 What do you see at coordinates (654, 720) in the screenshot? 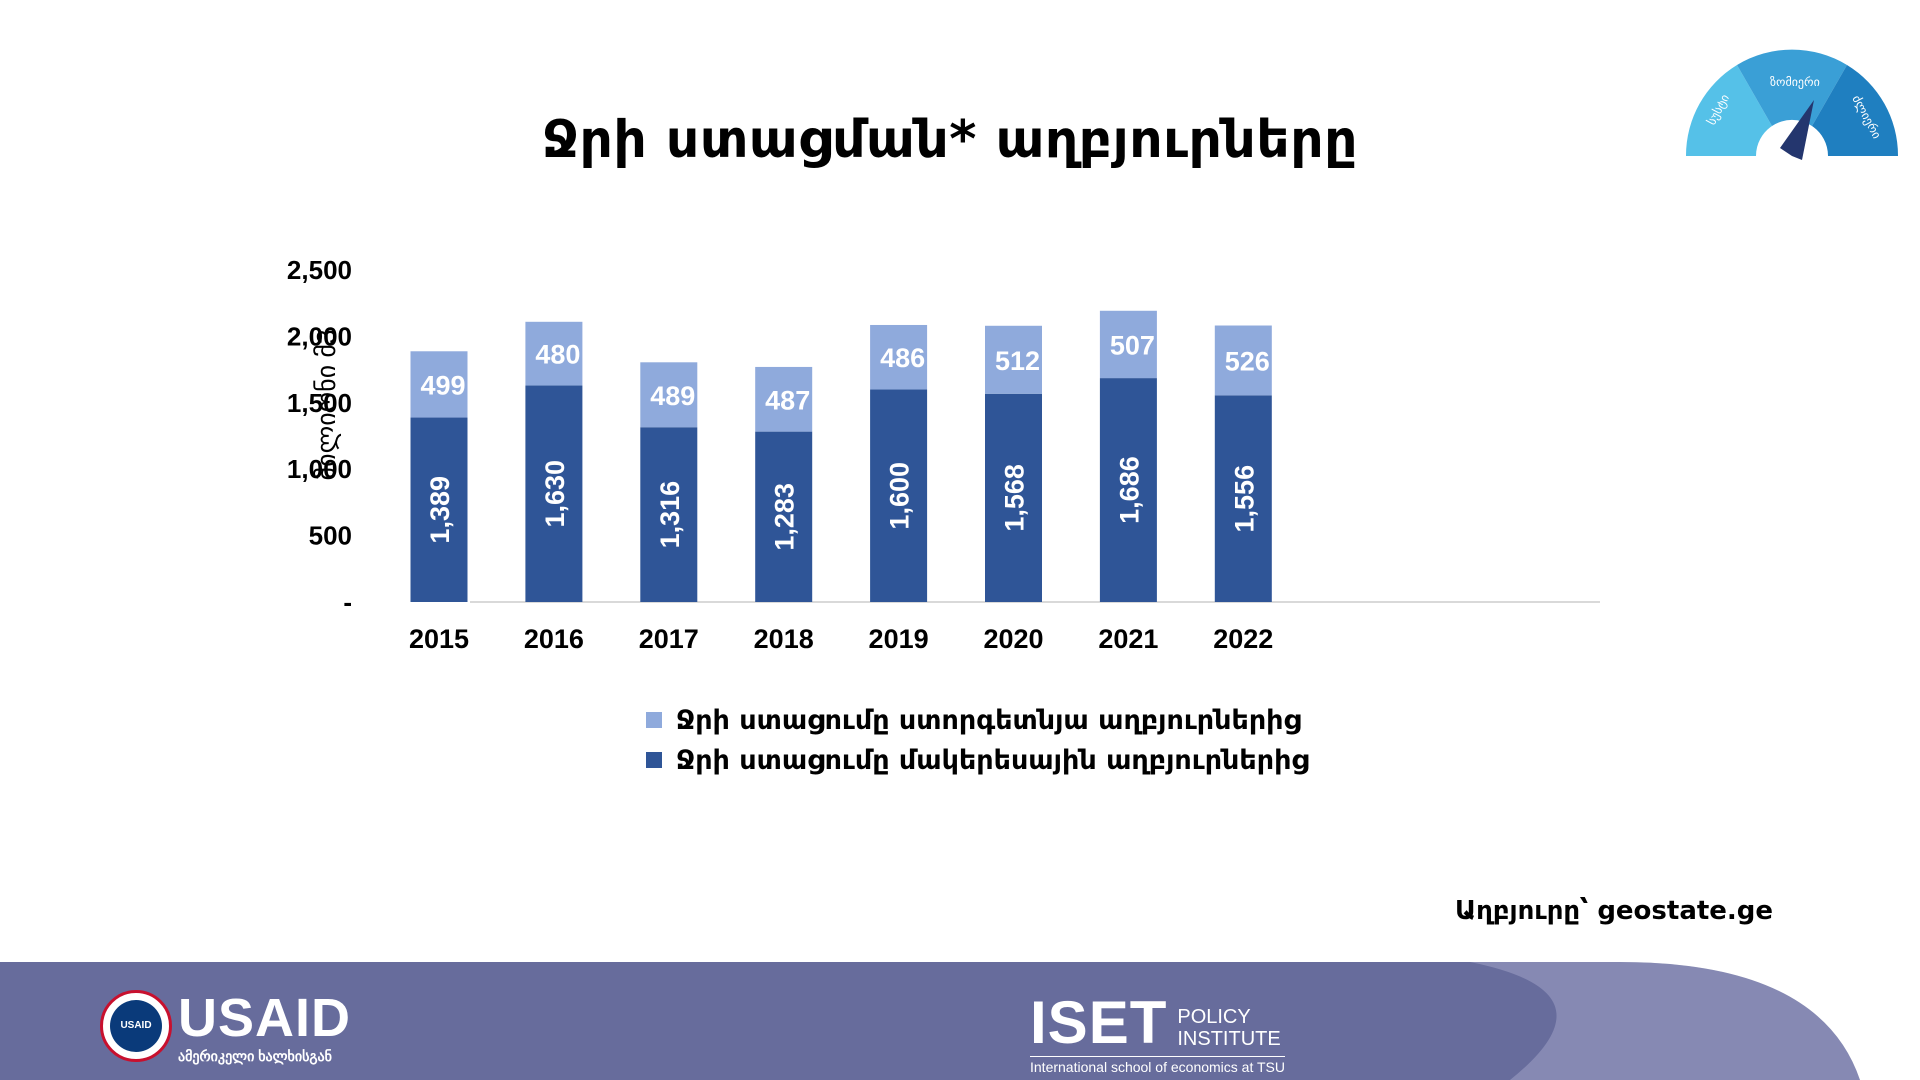
I see `legend-swatch-groundwater` at bounding box center [654, 720].